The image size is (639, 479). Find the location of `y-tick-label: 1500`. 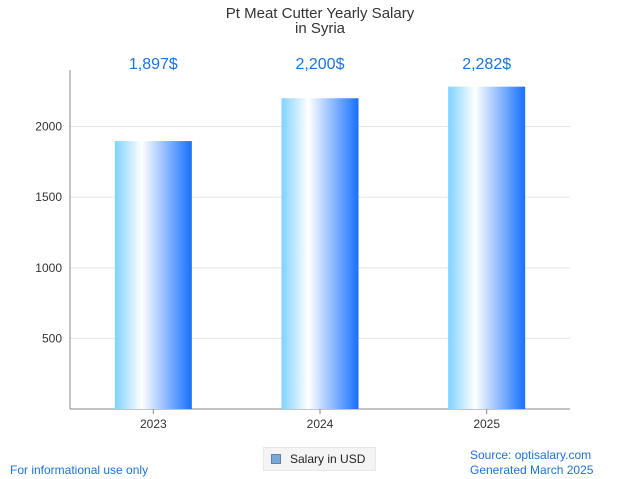

y-tick-label: 1500 is located at coordinates (48, 197).